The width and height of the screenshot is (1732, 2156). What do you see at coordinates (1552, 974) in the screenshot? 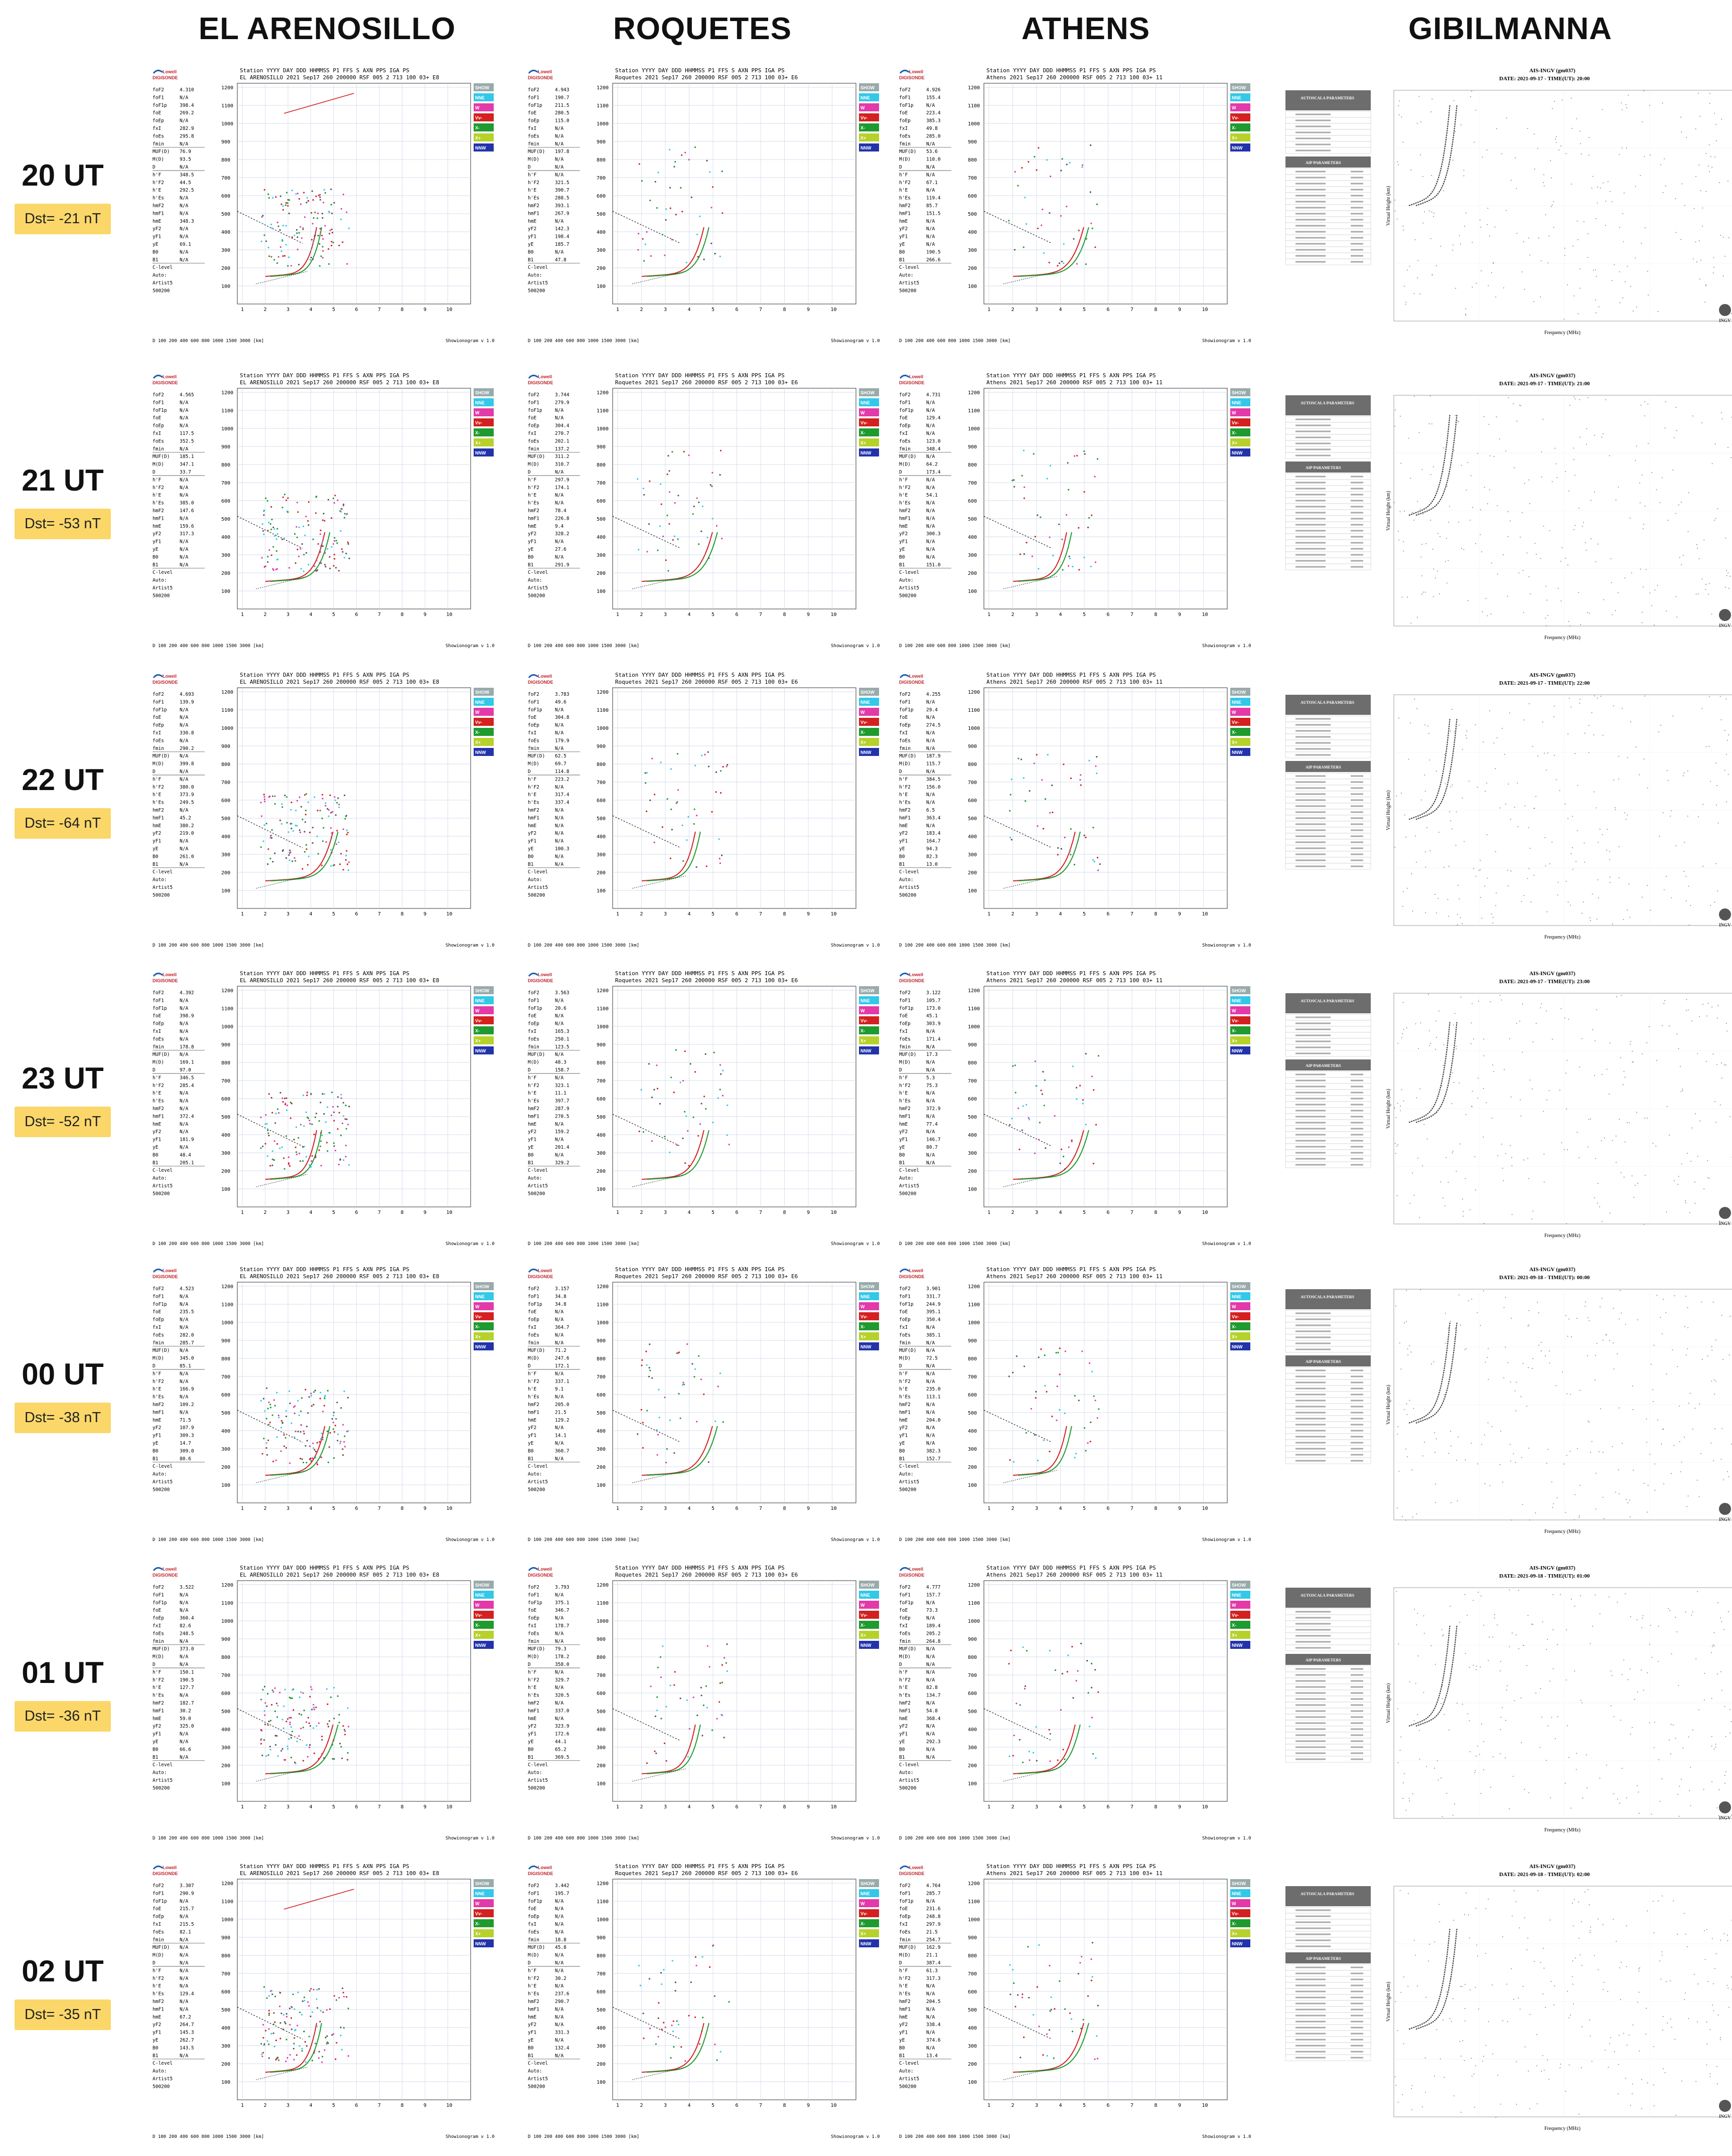
I see `ais-title: AIS-INGV (gm037)` at bounding box center [1552, 974].